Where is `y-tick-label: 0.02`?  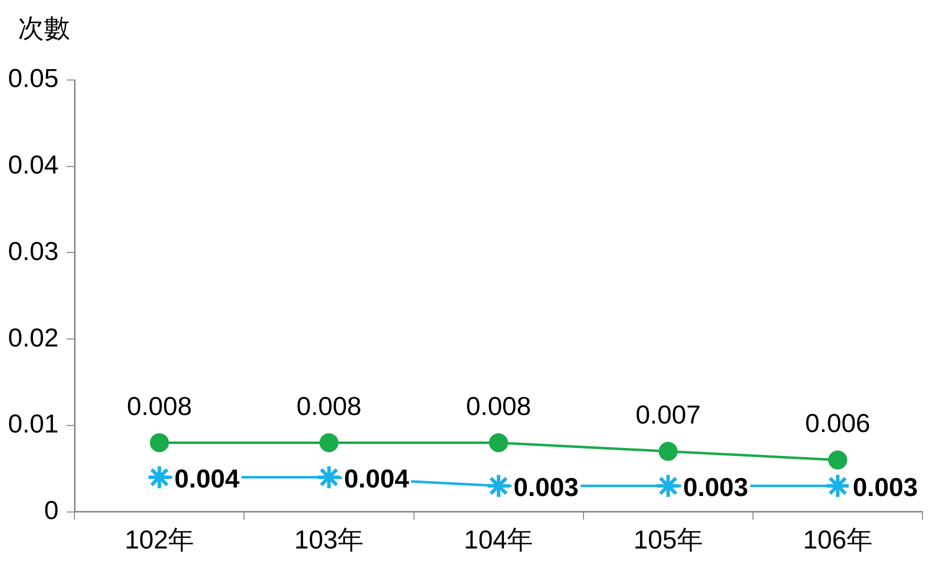 y-tick-label: 0.02 is located at coordinates (33, 337).